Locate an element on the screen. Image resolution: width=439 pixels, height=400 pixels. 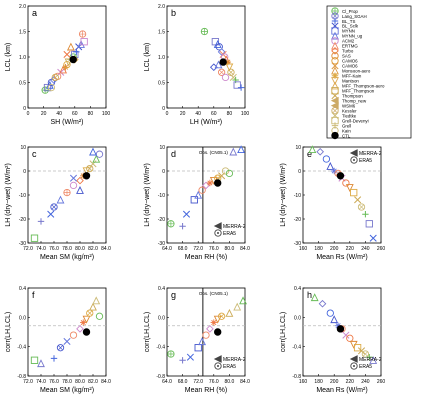
x-tick-label: 20 is located at coordinates (44, 114).